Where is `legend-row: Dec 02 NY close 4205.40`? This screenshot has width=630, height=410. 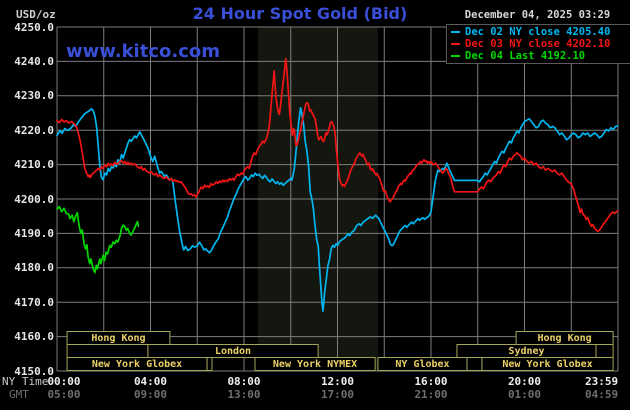
legend-row: Dec 02 NY close 4205.40 is located at coordinates (540, 32).